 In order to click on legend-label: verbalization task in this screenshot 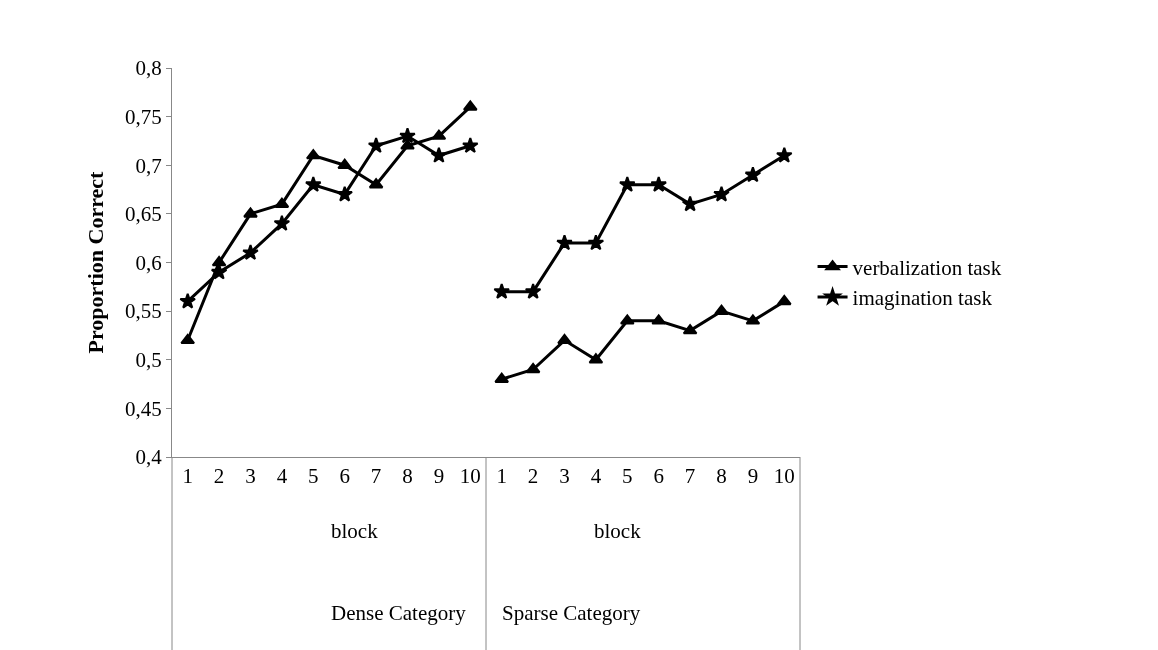, I will do `click(927, 267)`.